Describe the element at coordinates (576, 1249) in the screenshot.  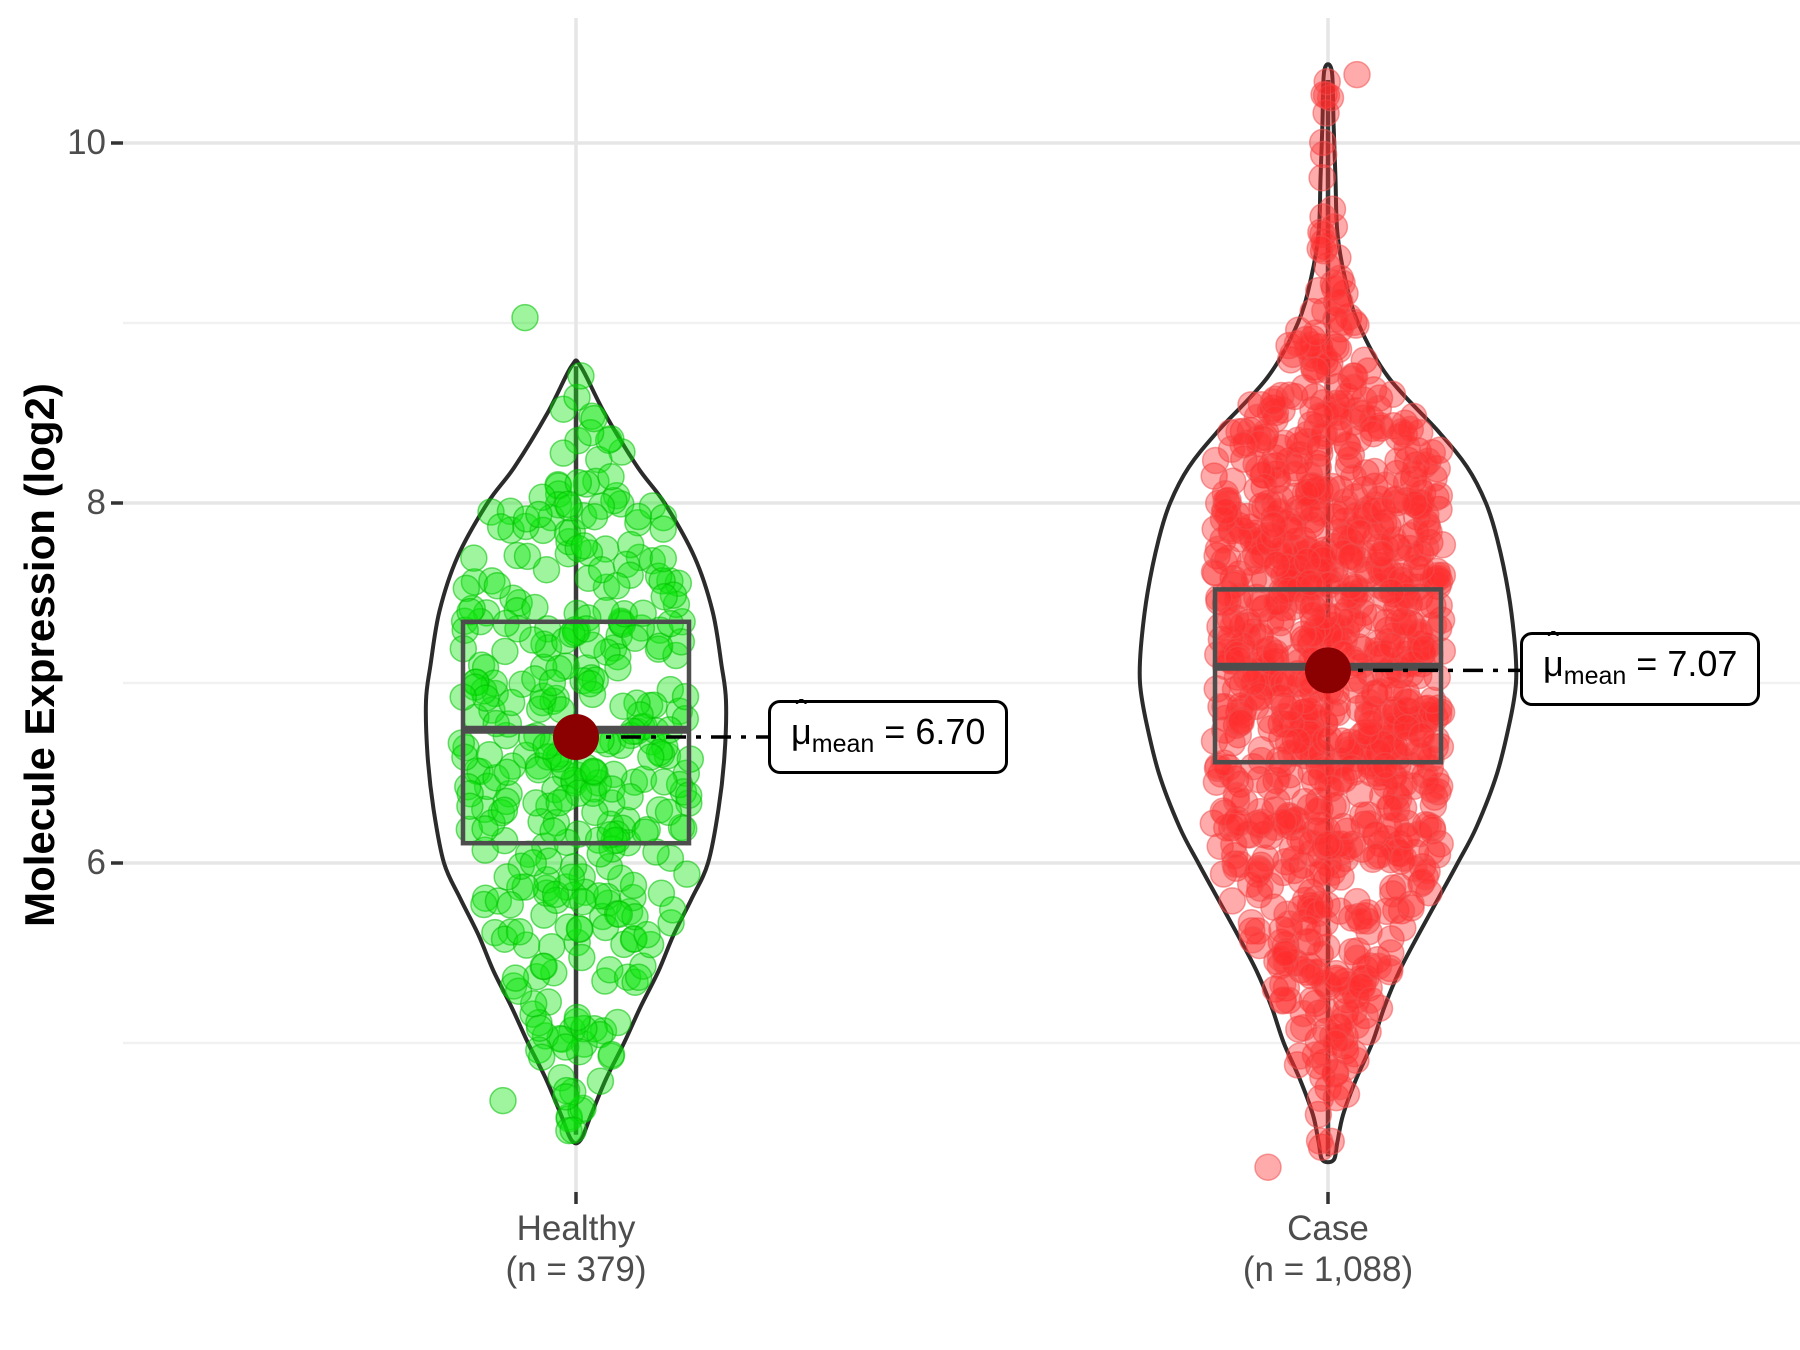
I see `x-label-healthy: Healthy (n = 379)` at that location.